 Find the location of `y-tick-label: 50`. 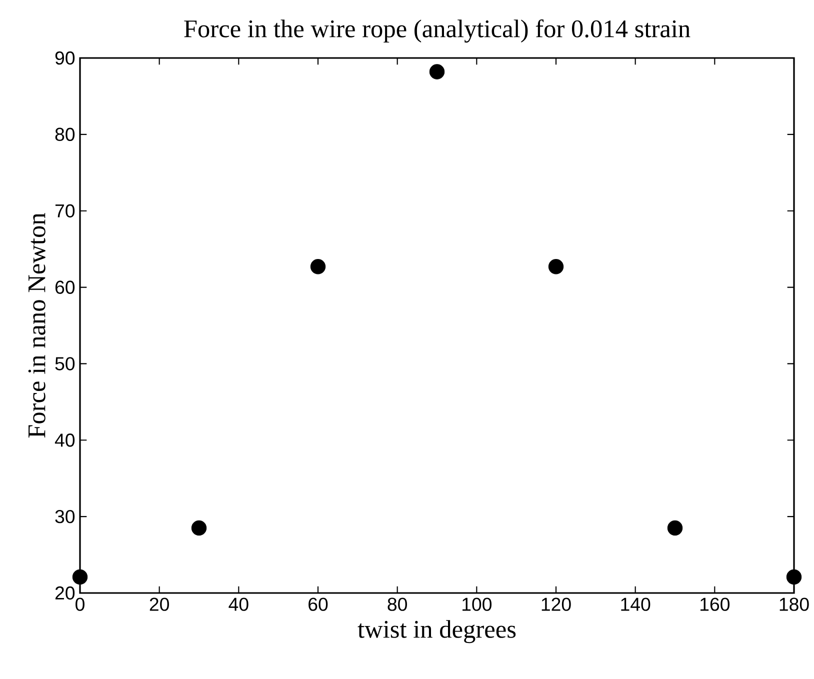

y-tick-label: 50 is located at coordinates (65, 363).